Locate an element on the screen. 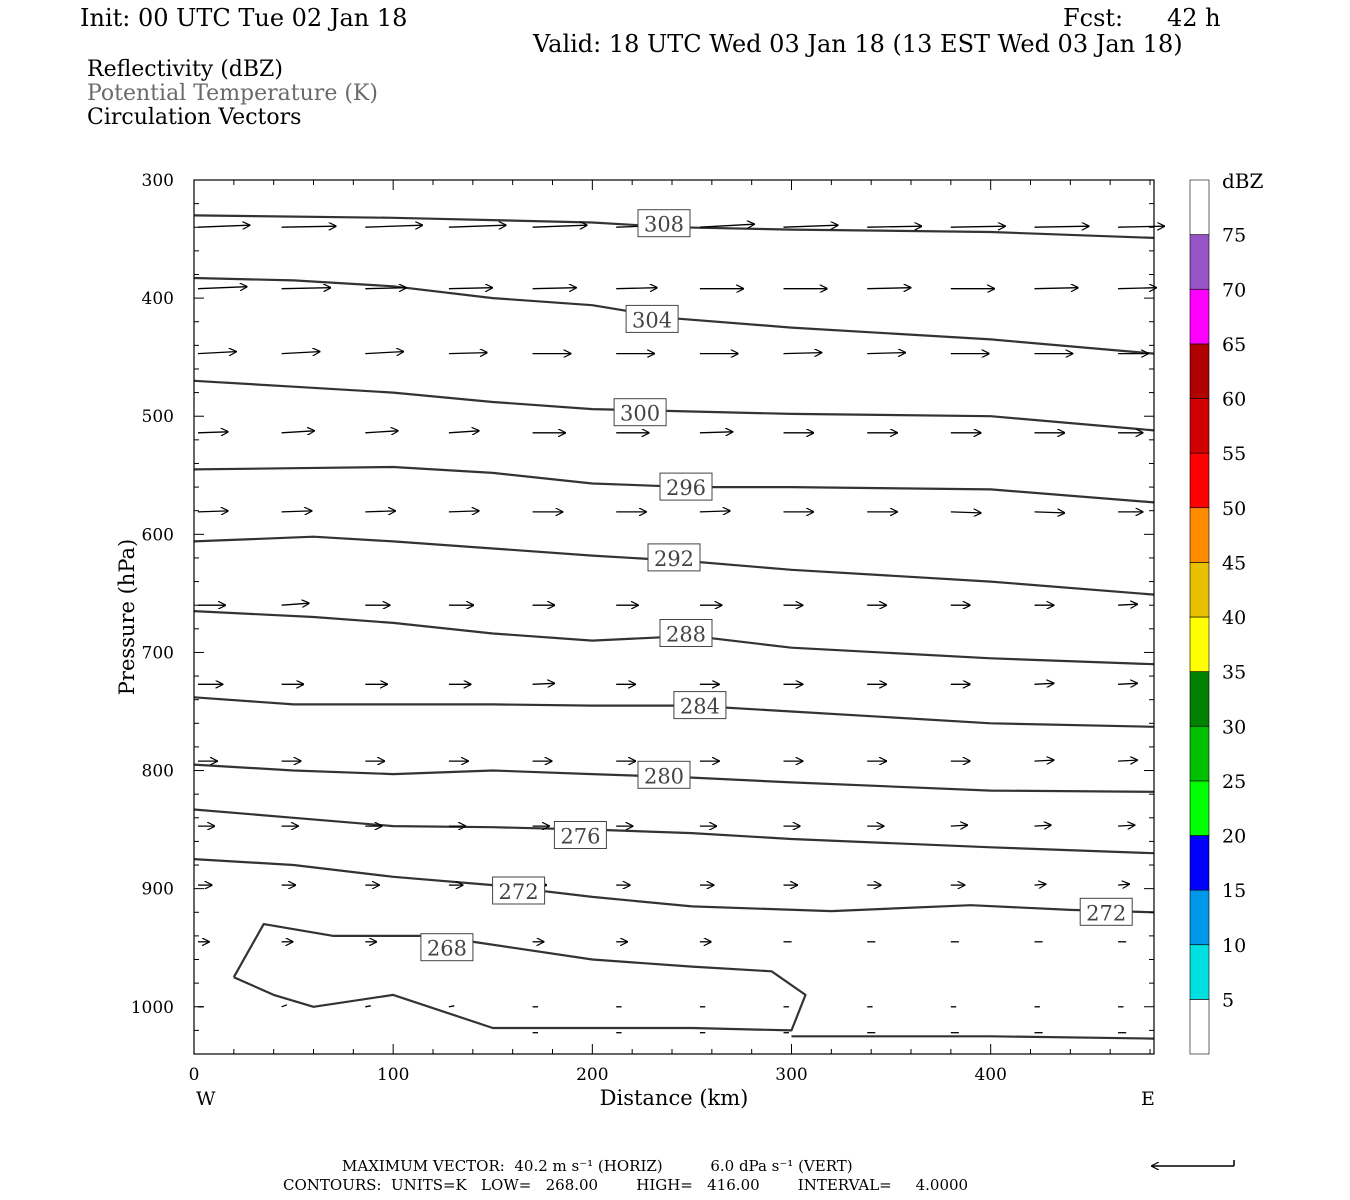 This screenshot has width=1350, height=1200. x-tick-label: 400 is located at coordinates (990, 1075).